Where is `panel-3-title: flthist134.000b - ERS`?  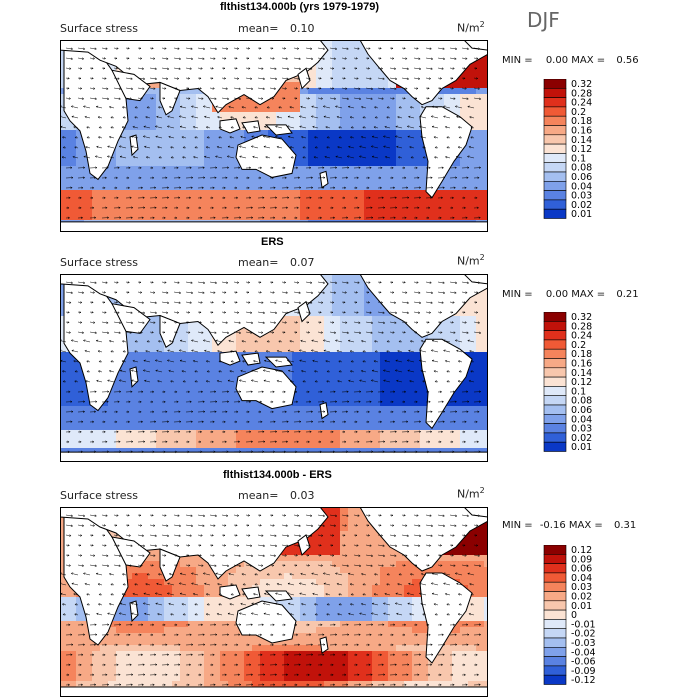 panel-3-title: flthist134.000b - ERS is located at coordinates (277, 475).